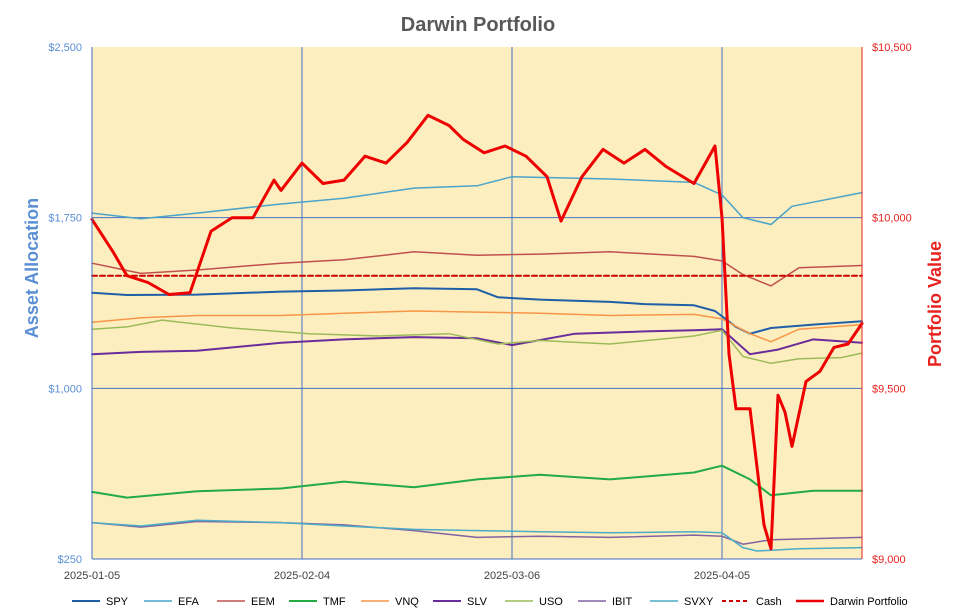 Image resolution: width=956 pixels, height=616 pixels. What do you see at coordinates (477, 532) in the screenshot?
I see `series-line-ibit` at bounding box center [477, 532].